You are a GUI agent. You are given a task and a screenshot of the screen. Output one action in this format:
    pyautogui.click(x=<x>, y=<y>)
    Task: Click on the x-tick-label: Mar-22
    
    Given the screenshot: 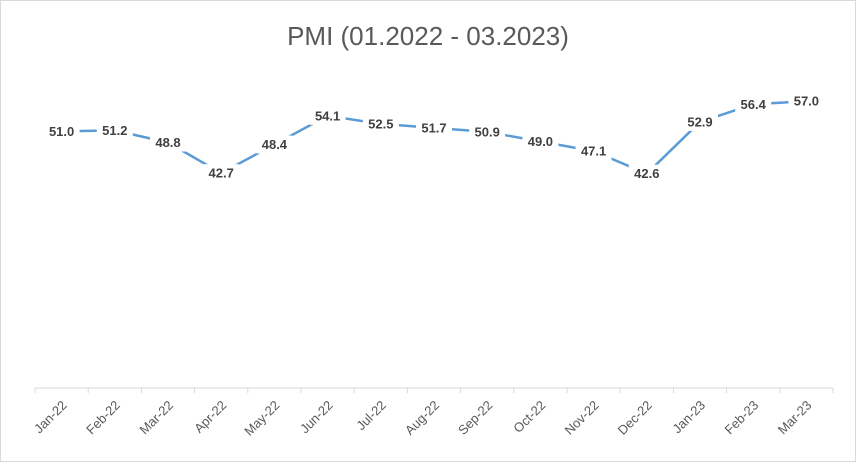 What is the action you would take?
    pyautogui.click(x=156, y=418)
    